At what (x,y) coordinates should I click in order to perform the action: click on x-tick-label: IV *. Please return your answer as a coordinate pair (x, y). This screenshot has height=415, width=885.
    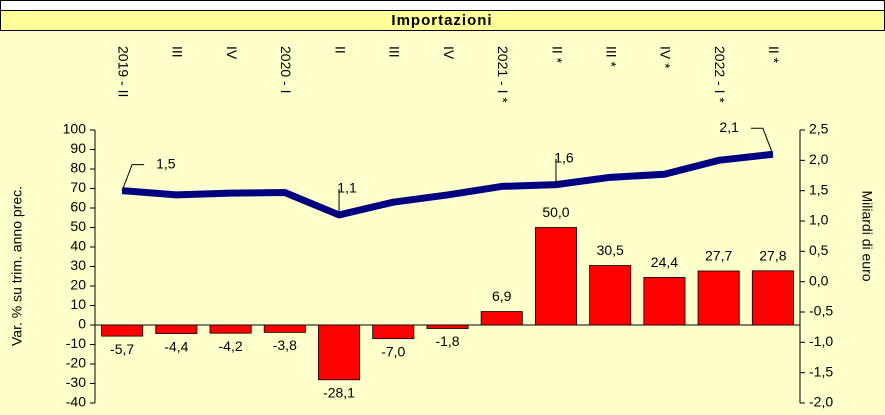
    Looking at the image, I should click on (666, 57).